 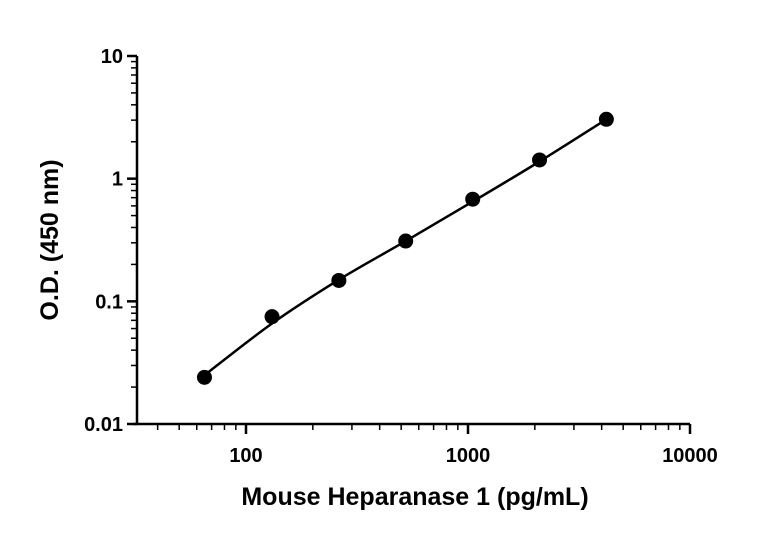 What do you see at coordinates (110, 241) in the screenshot?
I see `y-axis-ticks: 0.01 0.1 1 10` at bounding box center [110, 241].